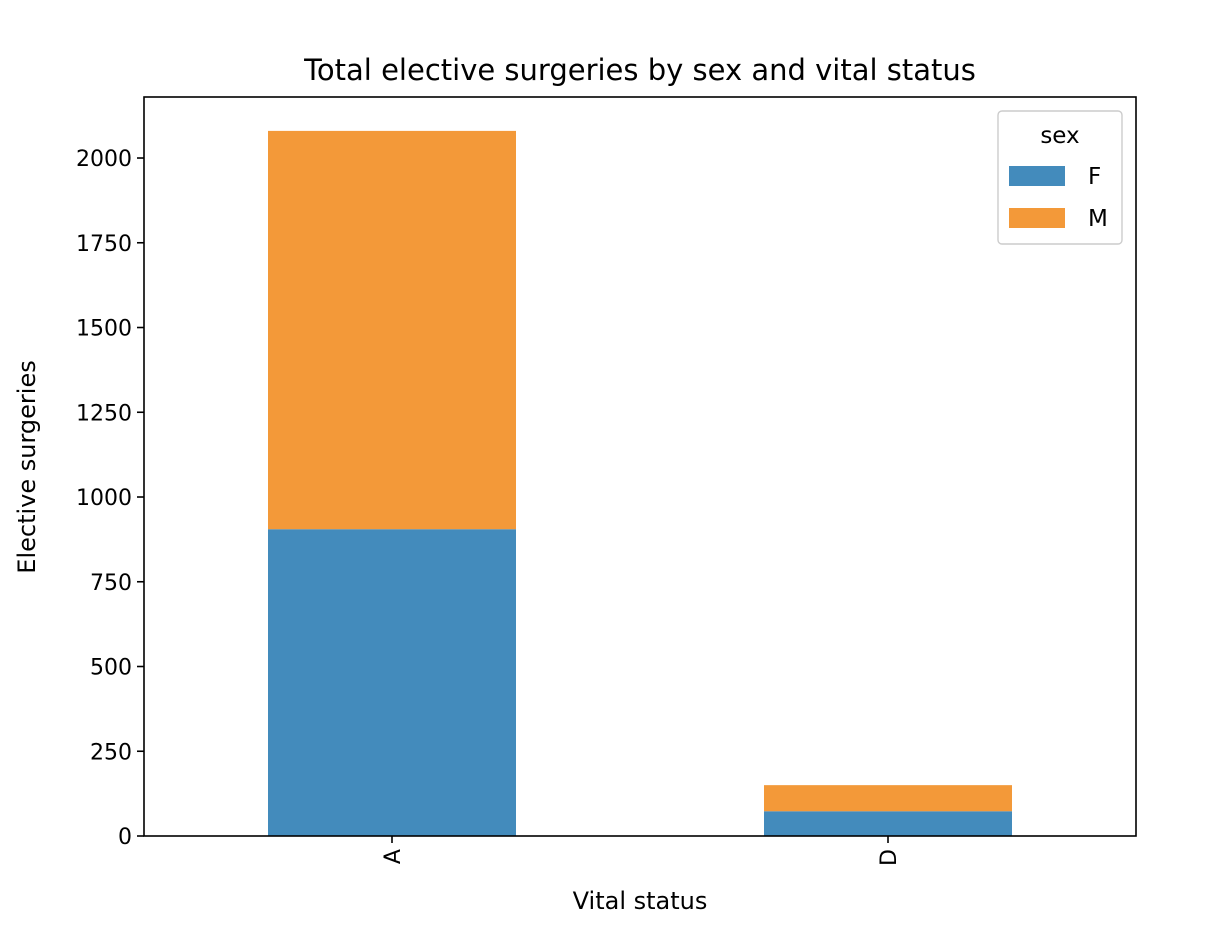 The height and width of the screenshot is (932, 1220). I want to click on legend: sex FM, so click(1060, 177).